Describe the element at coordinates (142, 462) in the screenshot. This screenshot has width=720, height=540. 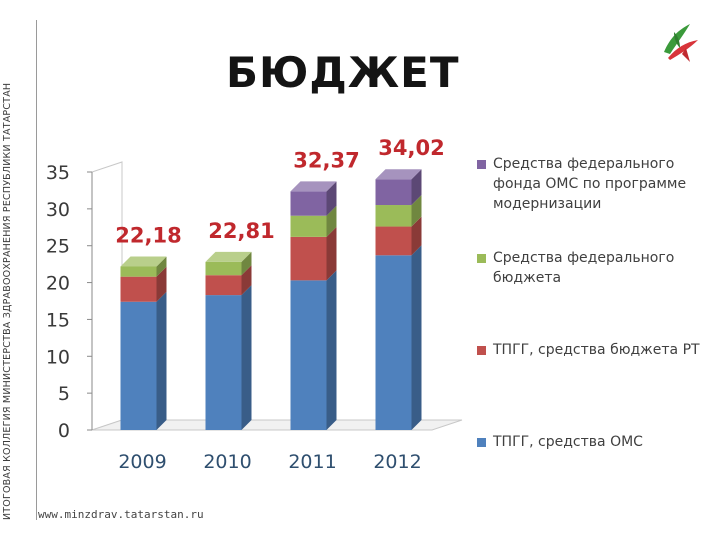
I see `x-category-label: 2009` at that location.